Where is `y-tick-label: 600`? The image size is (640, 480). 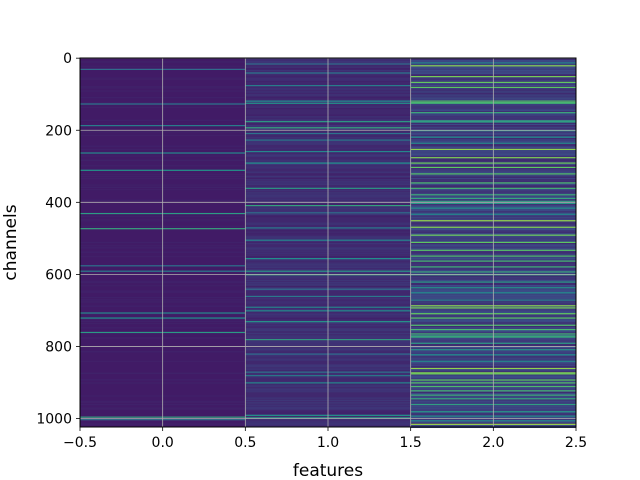 y-tick-label: 600 is located at coordinates (58, 275).